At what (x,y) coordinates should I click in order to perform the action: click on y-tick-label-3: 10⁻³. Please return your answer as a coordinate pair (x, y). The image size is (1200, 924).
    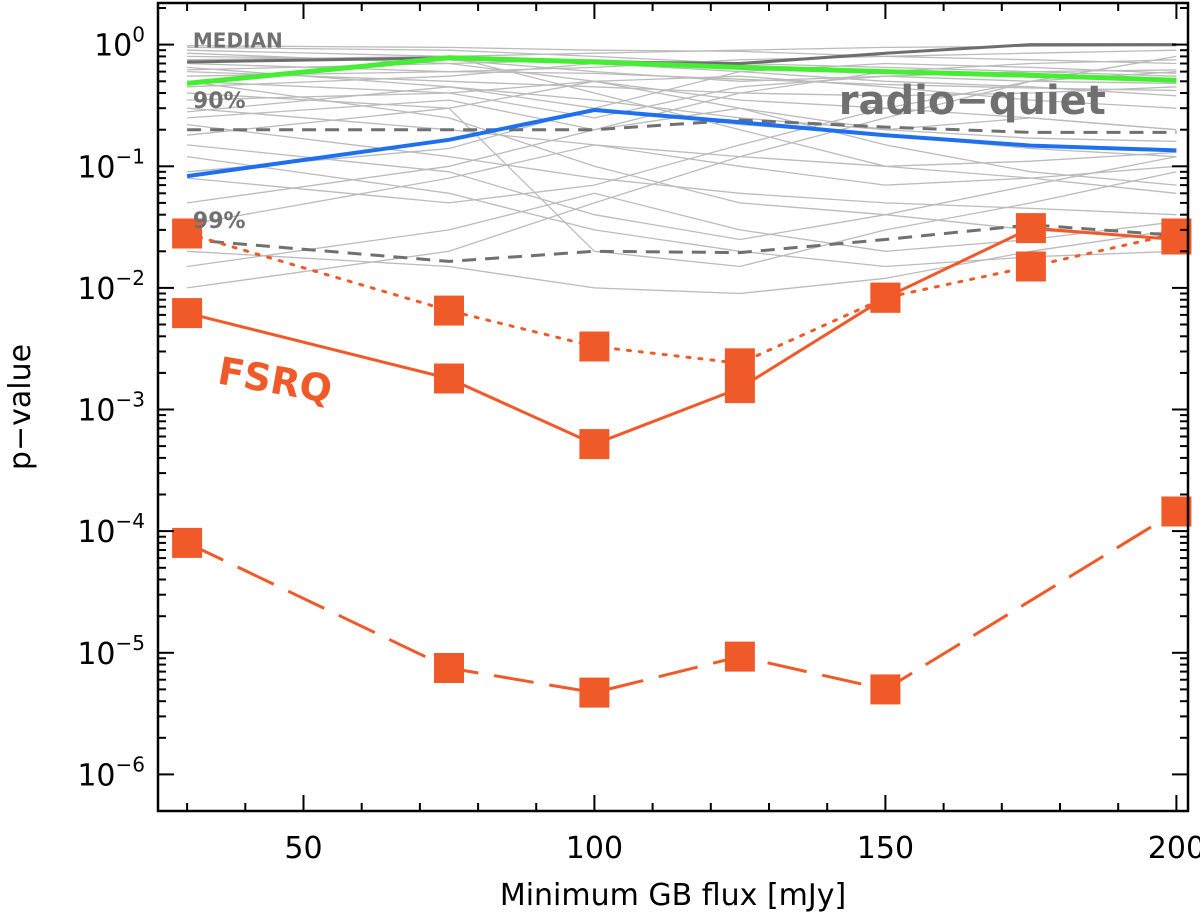
    Looking at the image, I should click on (111, 408).